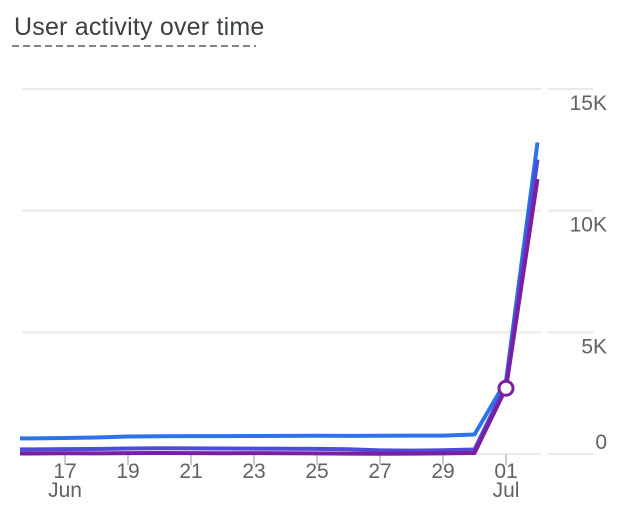  I want to click on x-axis-label-01: 01, so click(505, 471).